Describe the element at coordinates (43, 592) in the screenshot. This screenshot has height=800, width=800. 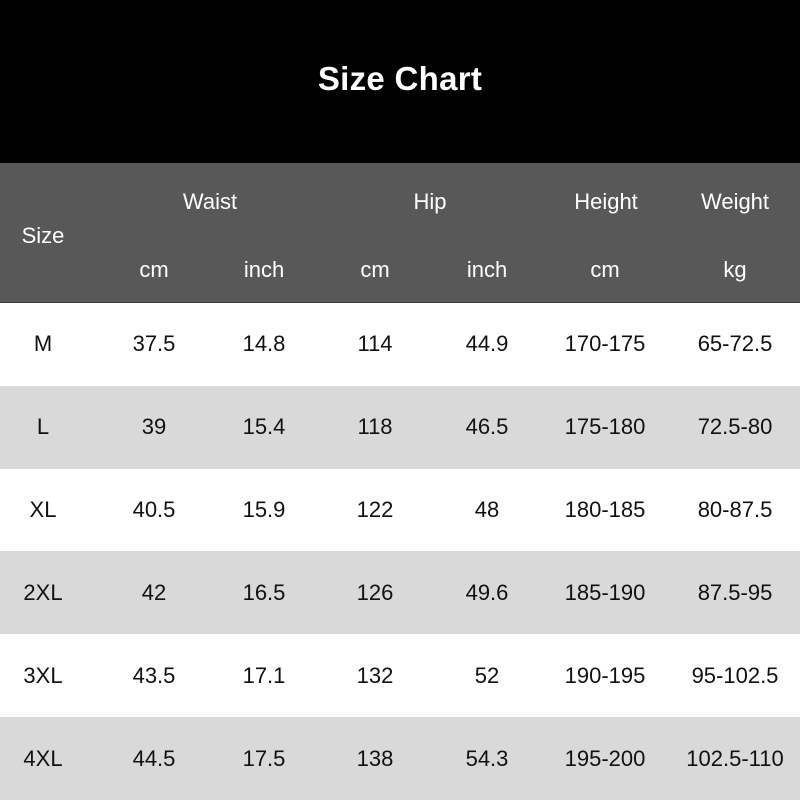
I see `row-size-label: 2XL` at that location.